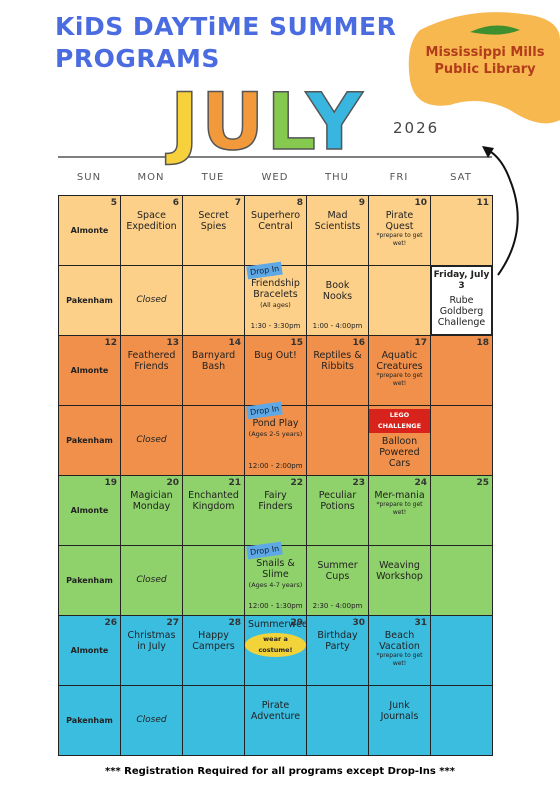 Image resolution: width=560 pixels, height=791 pixels. I want to click on badge: wear a costume!, so click(275, 645).